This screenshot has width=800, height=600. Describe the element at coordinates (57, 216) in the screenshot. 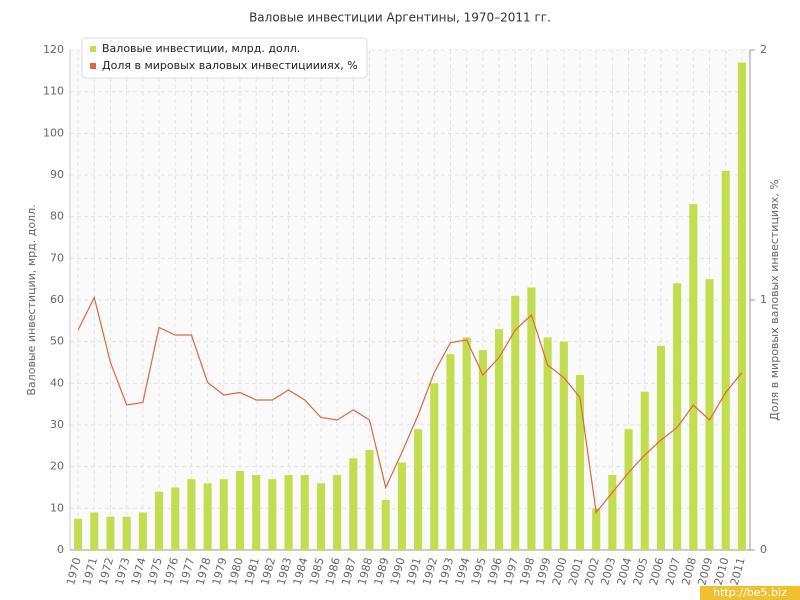

I see `y-tick-label: 80` at that location.